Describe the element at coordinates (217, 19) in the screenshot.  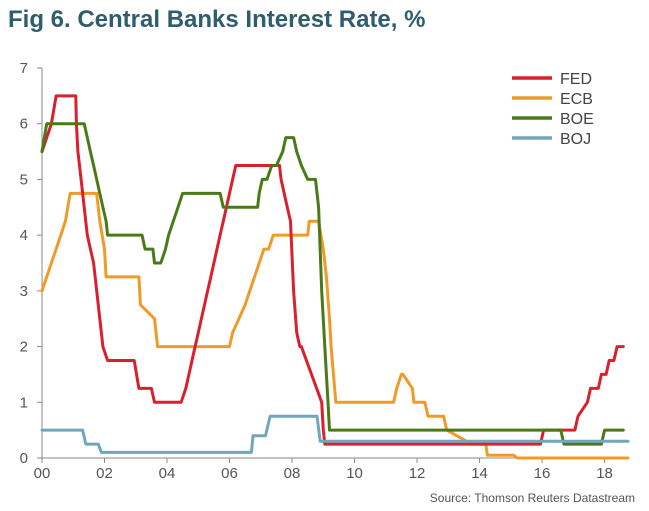
I see `chart-title: Fig 6. Central Banks Interest Rate, %` at that location.